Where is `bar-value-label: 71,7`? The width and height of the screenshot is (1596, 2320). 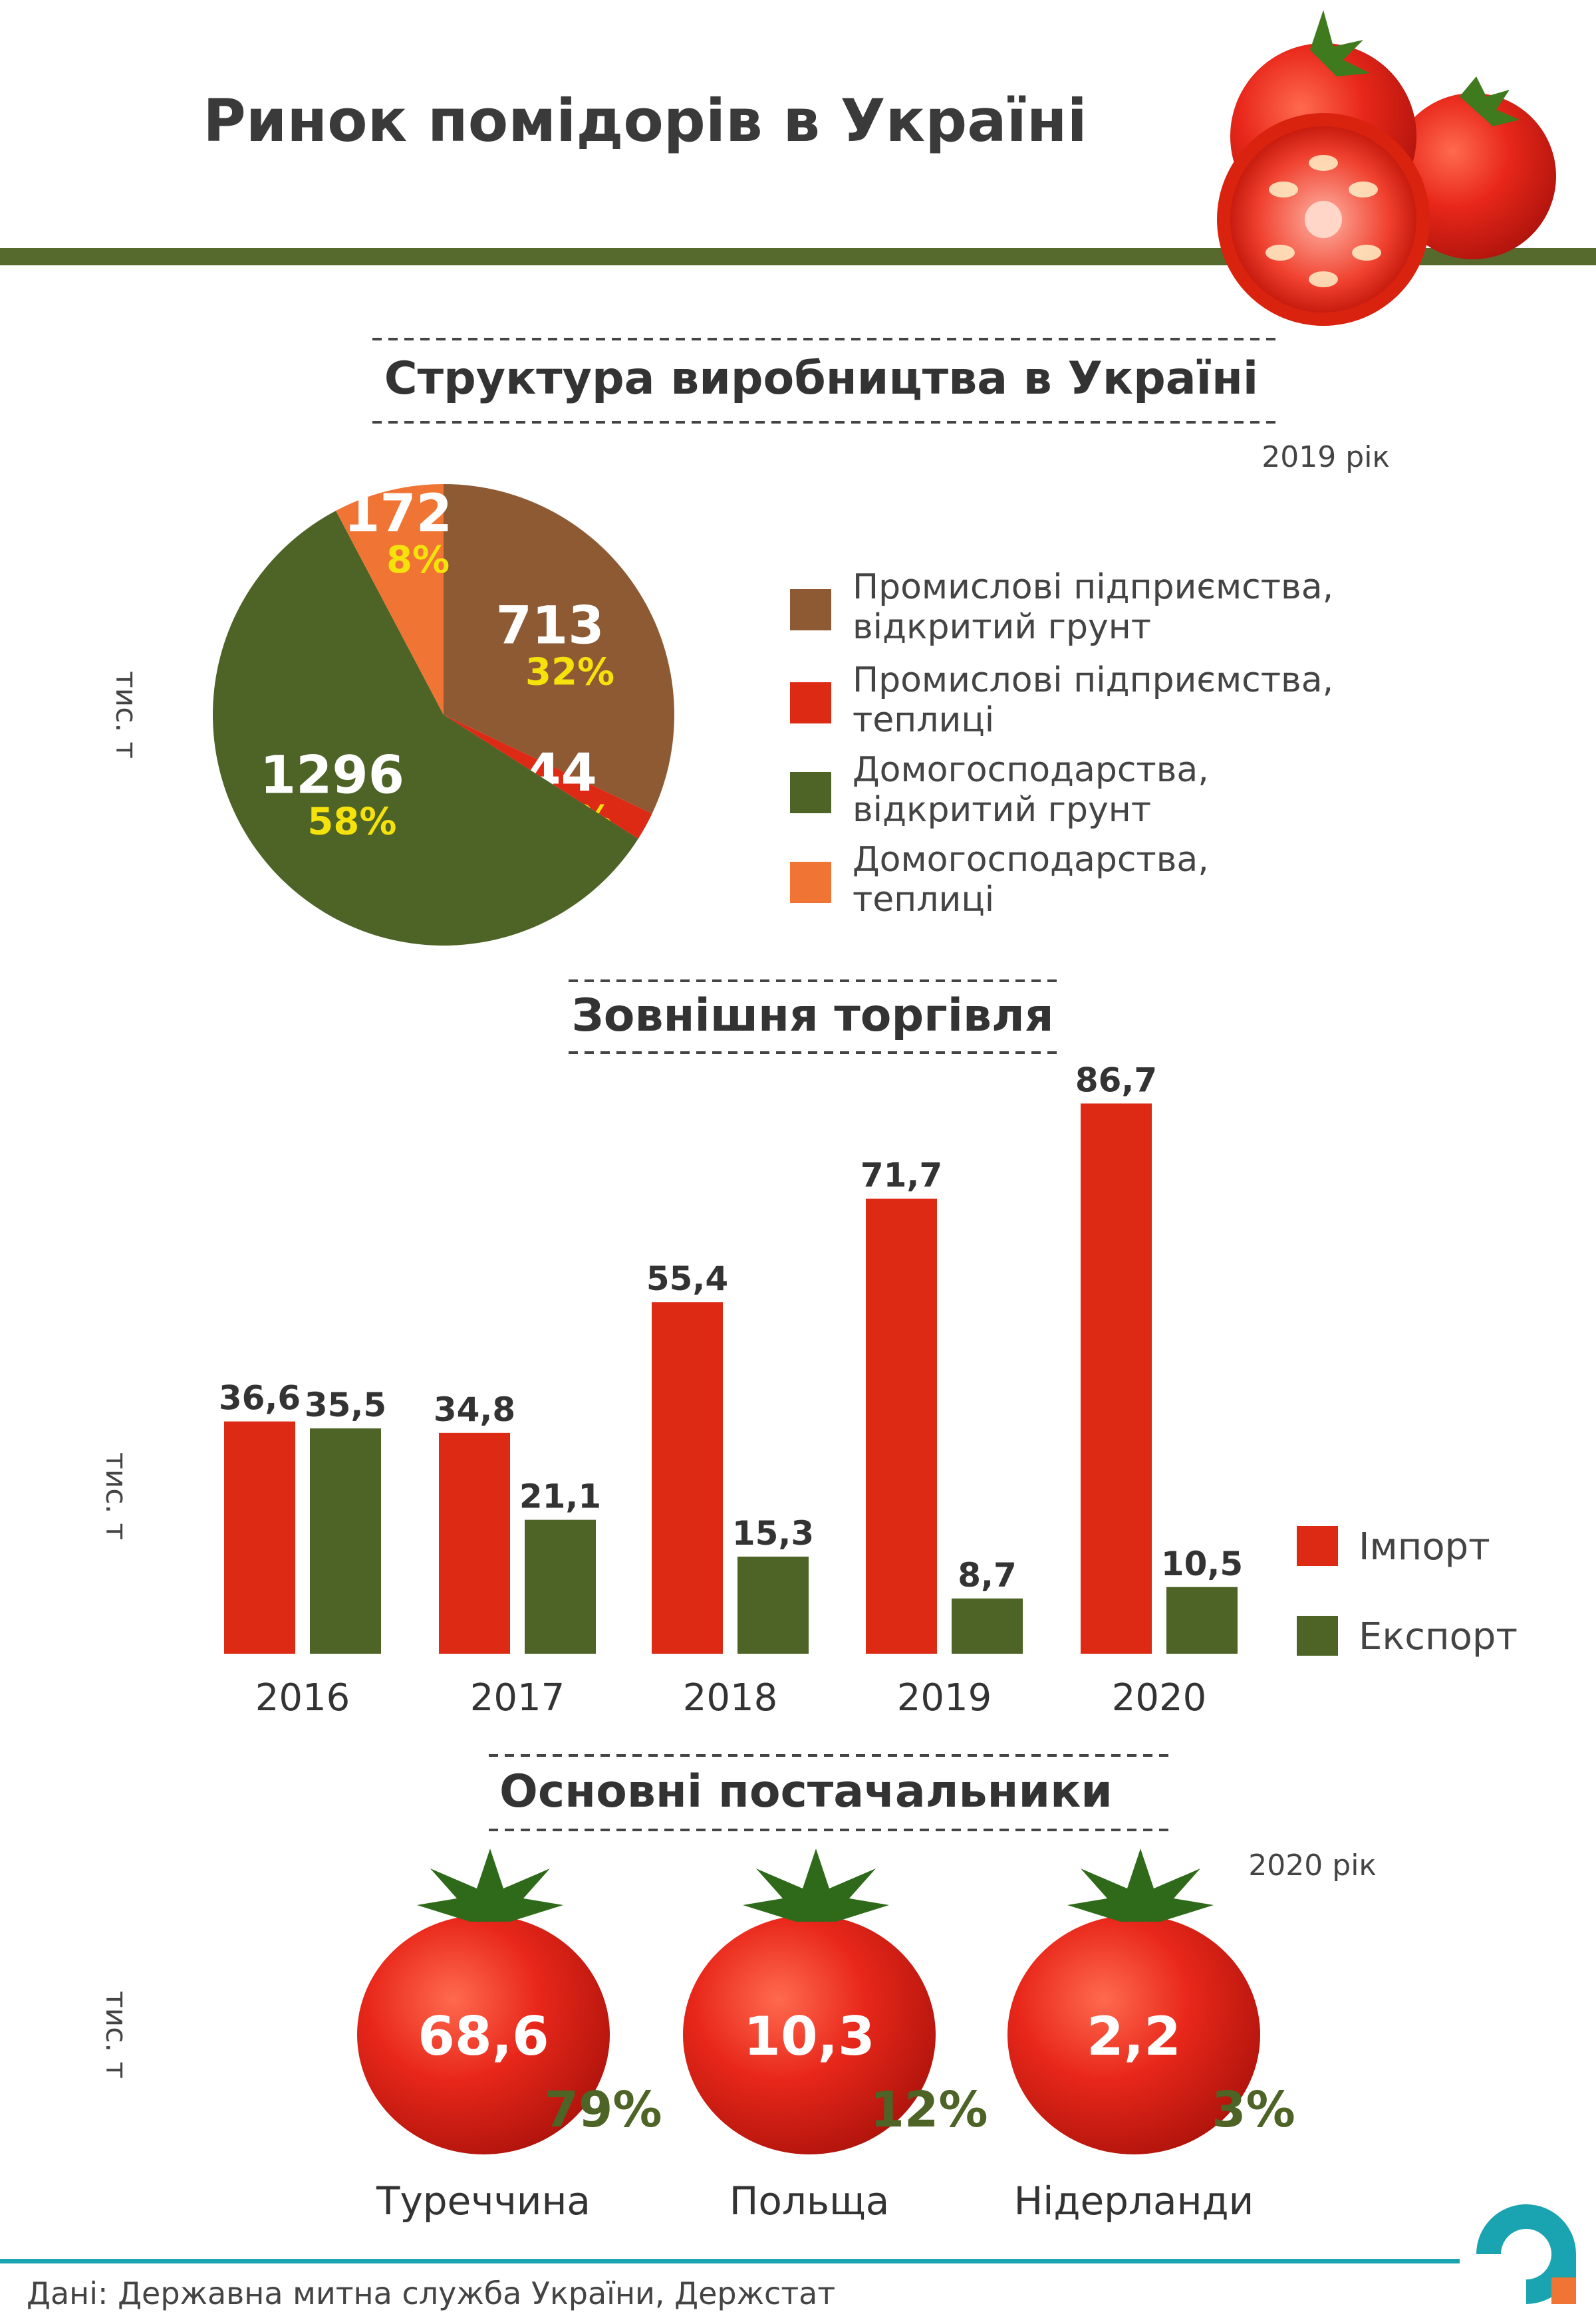
bar-value-label: 71,7 is located at coordinates (902, 1175).